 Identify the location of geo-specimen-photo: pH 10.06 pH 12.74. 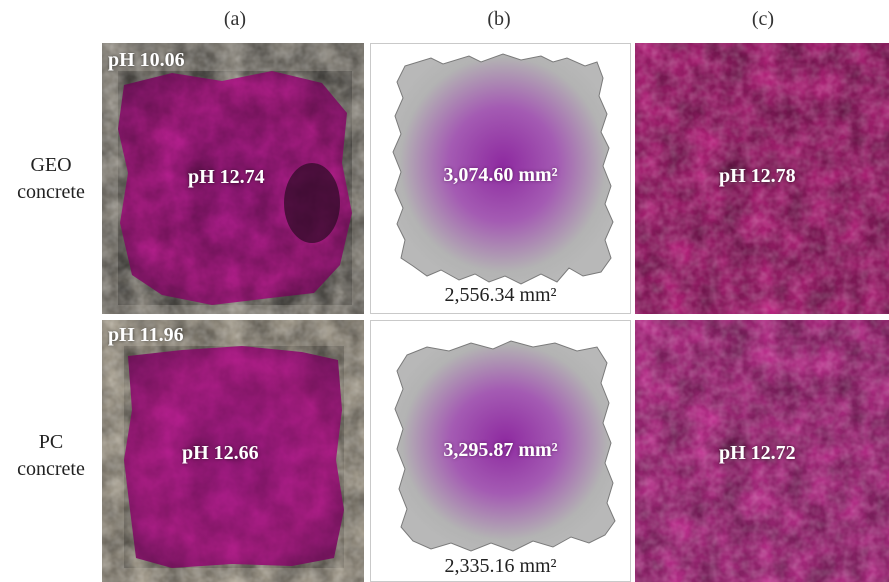
(233, 178).